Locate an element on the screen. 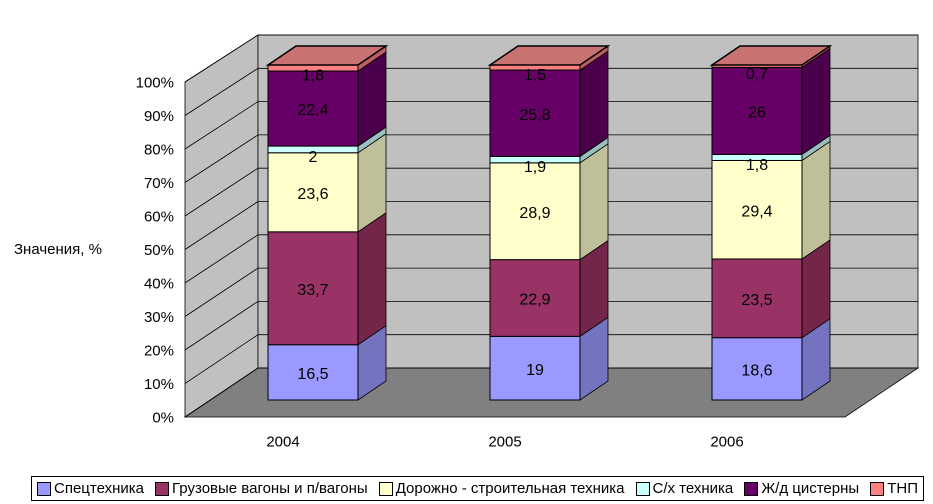 The height and width of the screenshot is (504, 933). legend-item: Дорожно - строительная техника is located at coordinates (501, 488).